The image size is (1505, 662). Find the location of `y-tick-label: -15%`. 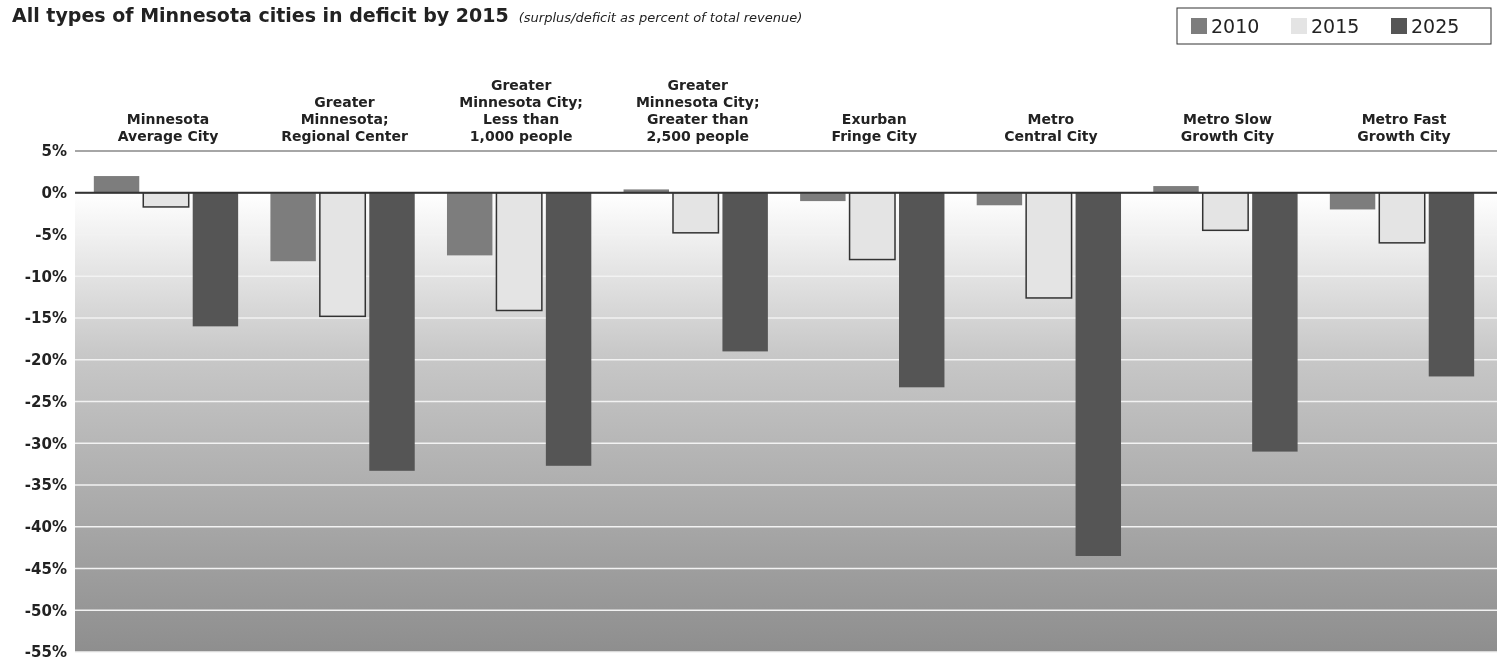

y-tick-label: -15% is located at coordinates (45, 318).